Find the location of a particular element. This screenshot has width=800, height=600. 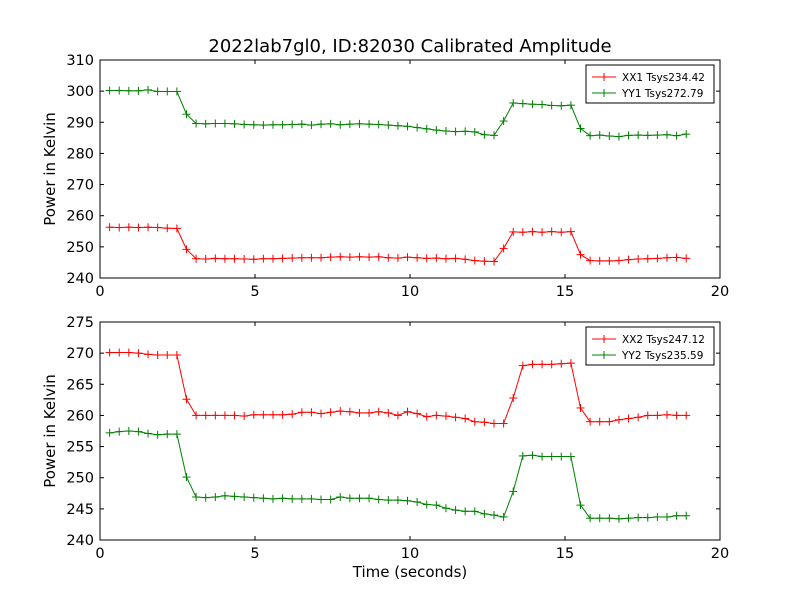

legend-label: YY1 Tsys272.79 is located at coordinates (662, 94).